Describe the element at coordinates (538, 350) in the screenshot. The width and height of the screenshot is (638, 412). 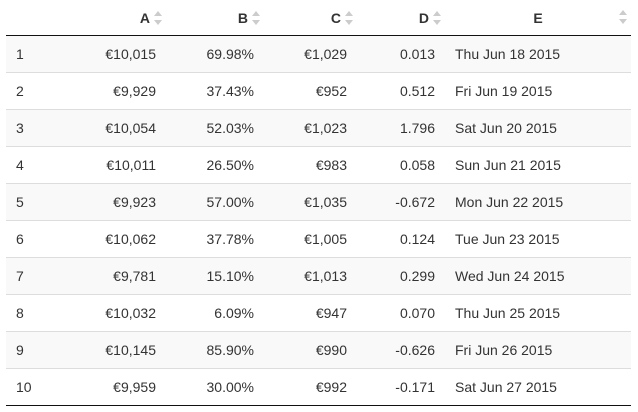
I see `cell-e: Fri Jun 26 2015` at that location.